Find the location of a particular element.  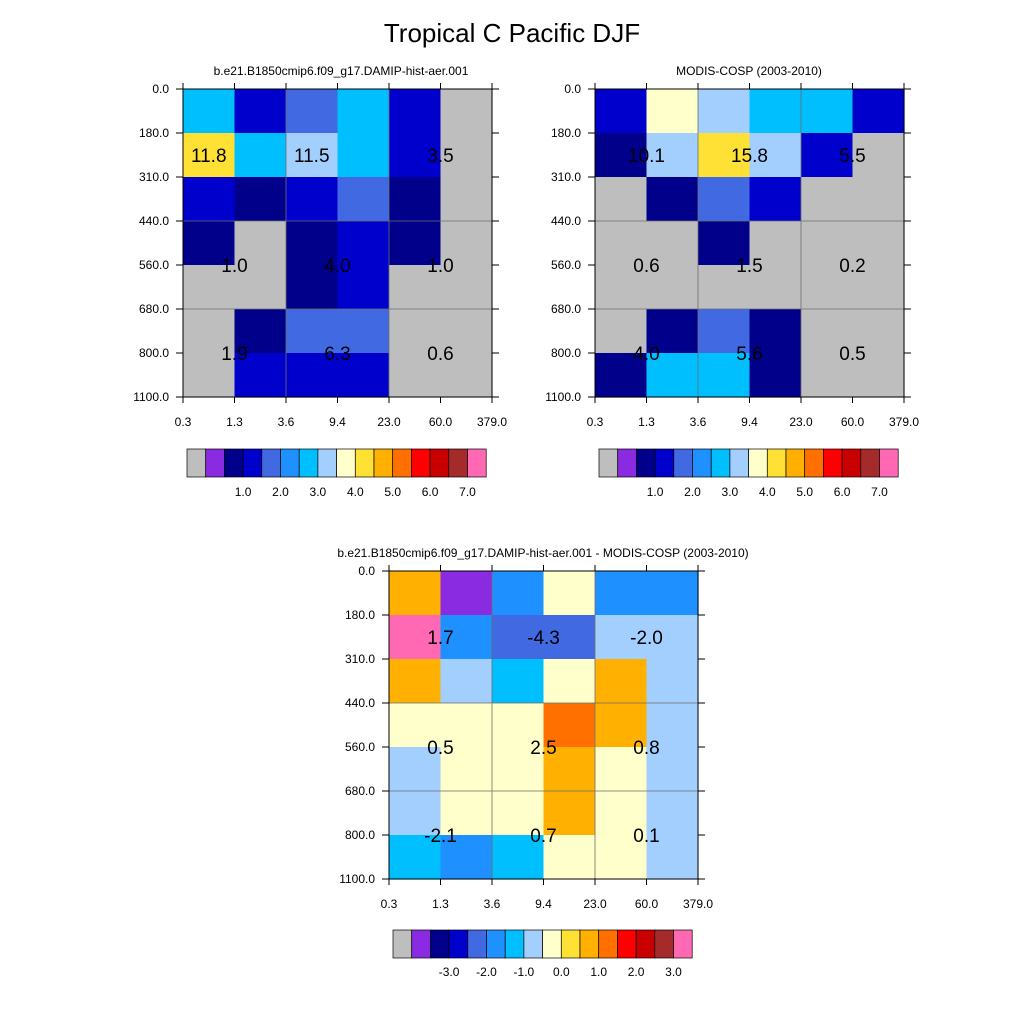

cell-value-label: 6.3 is located at coordinates (337, 354).